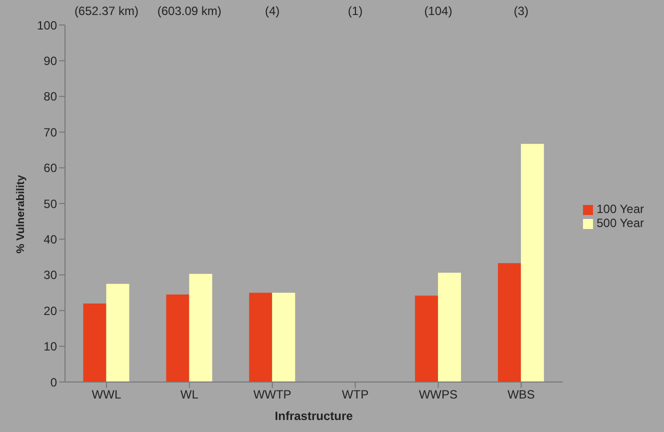 This screenshot has height=432, width=664. What do you see at coordinates (521, 11) in the screenshot?
I see `text: (3)` at bounding box center [521, 11].